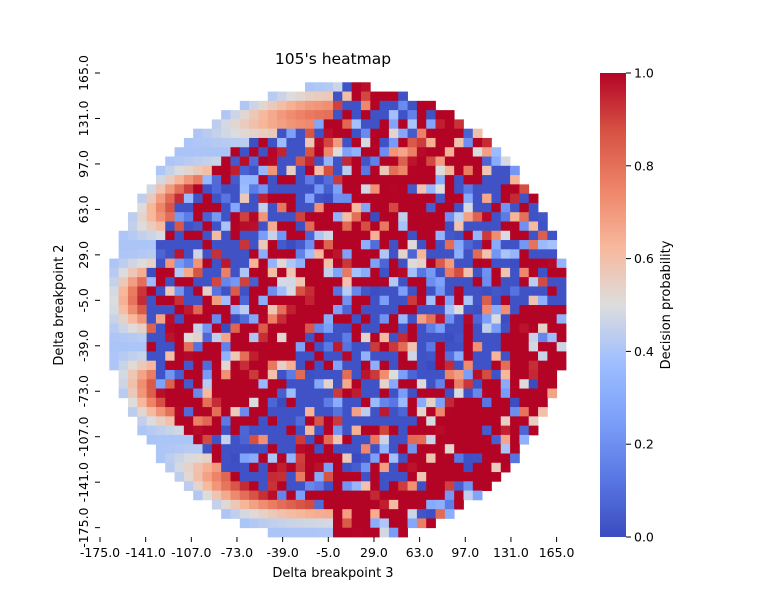 This screenshot has height=603, width=765. What do you see at coordinates (100, 552) in the screenshot?
I see `x-tick-label: -175.0` at bounding box center [100, 552].